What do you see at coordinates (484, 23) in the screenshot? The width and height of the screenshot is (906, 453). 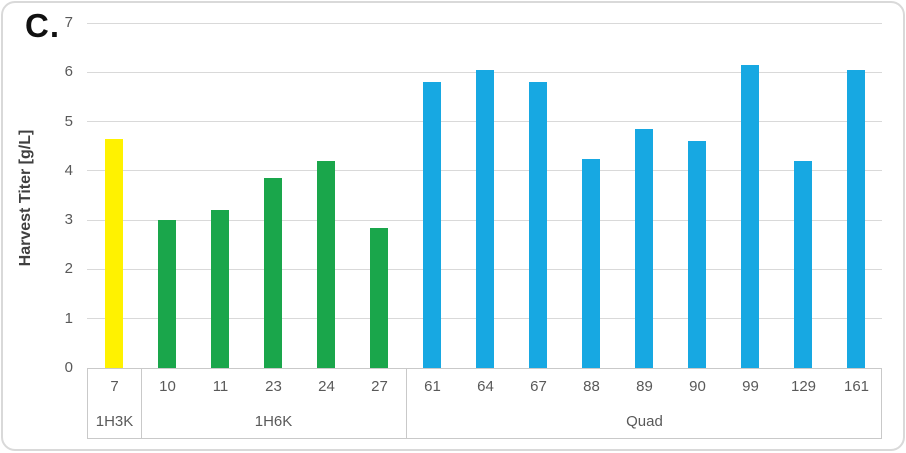 I see `gridline` at bounding box center [484, 23].